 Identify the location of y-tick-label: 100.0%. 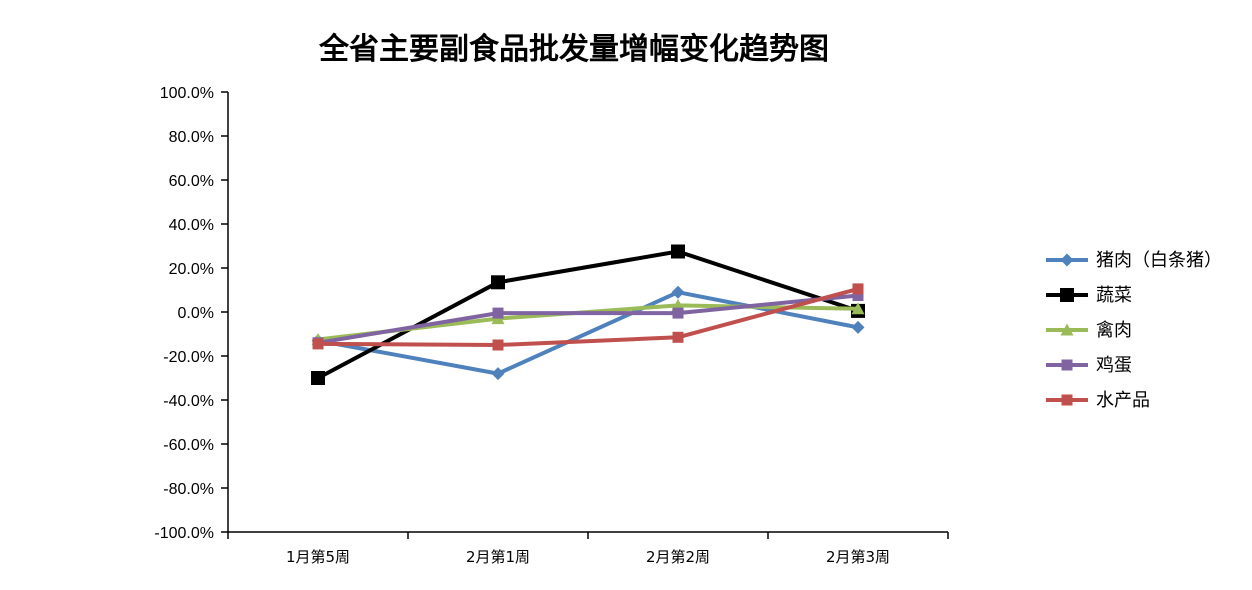
(187, 93).